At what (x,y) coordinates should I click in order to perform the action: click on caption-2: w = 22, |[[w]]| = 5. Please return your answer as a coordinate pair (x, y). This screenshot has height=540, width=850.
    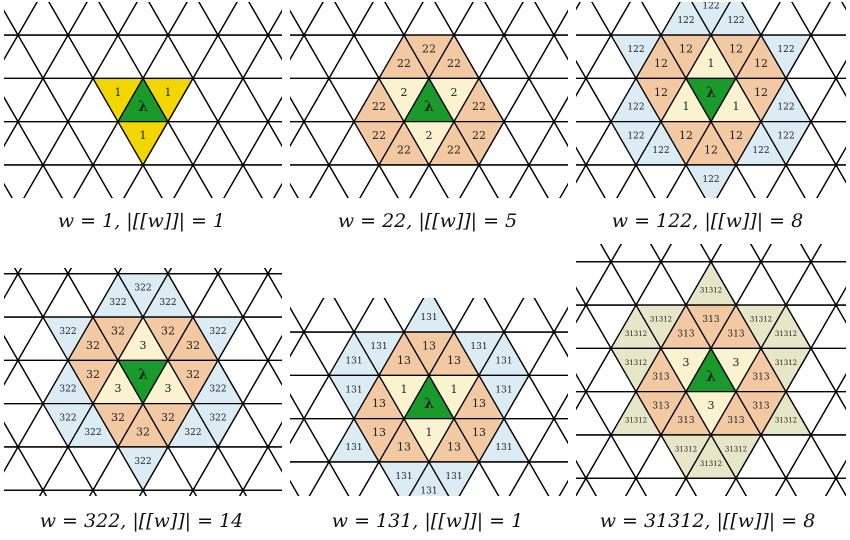
    Looking at the image, I should click on (427, 221).